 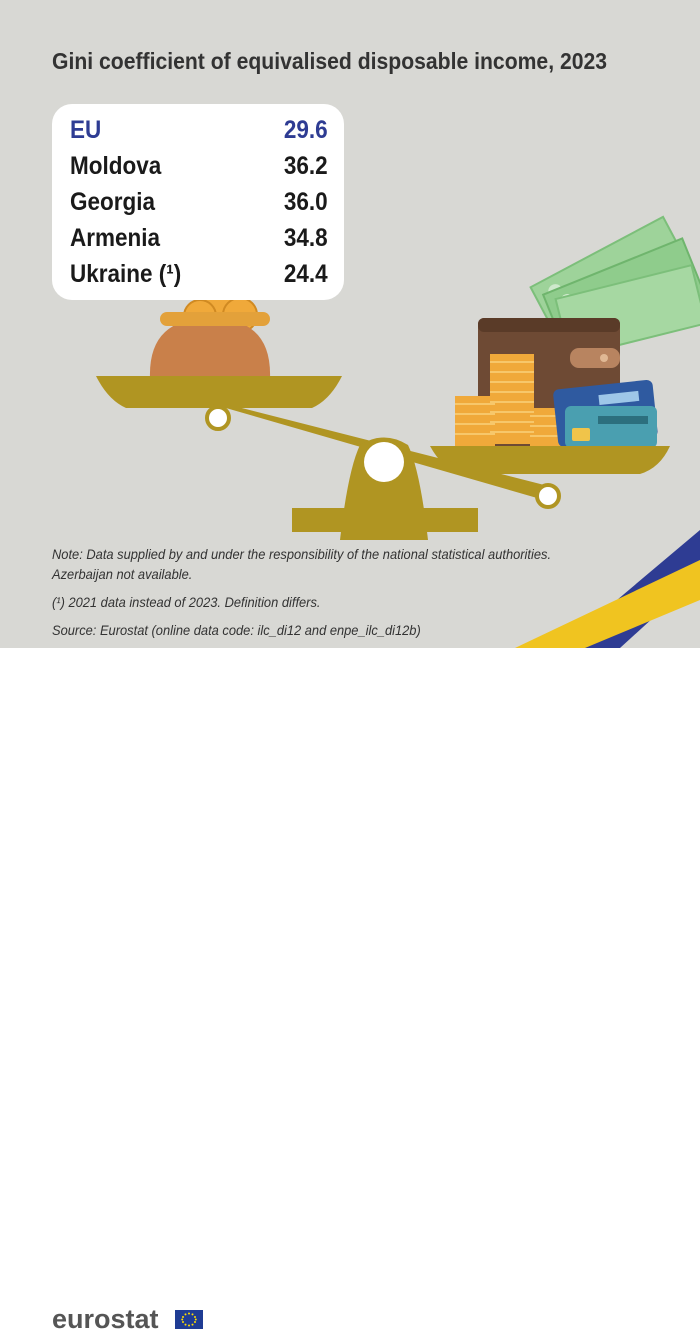 I want to click on table-row: Ukraine (¹) 24.4, so click(x=199, y=278).